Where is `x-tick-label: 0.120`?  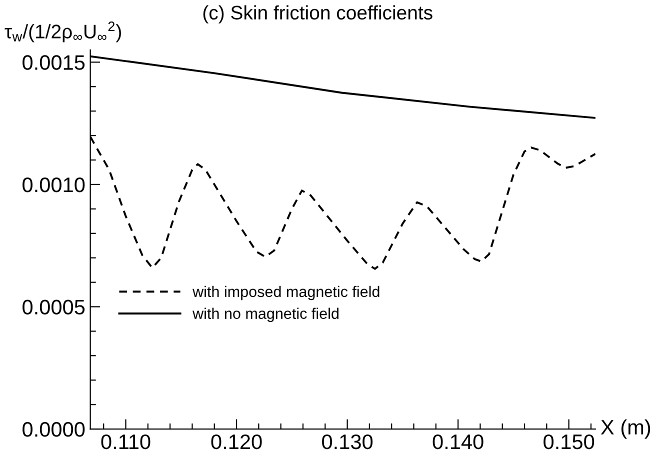 x-tick-label: 0.120 is located at coordinates (236, 442).